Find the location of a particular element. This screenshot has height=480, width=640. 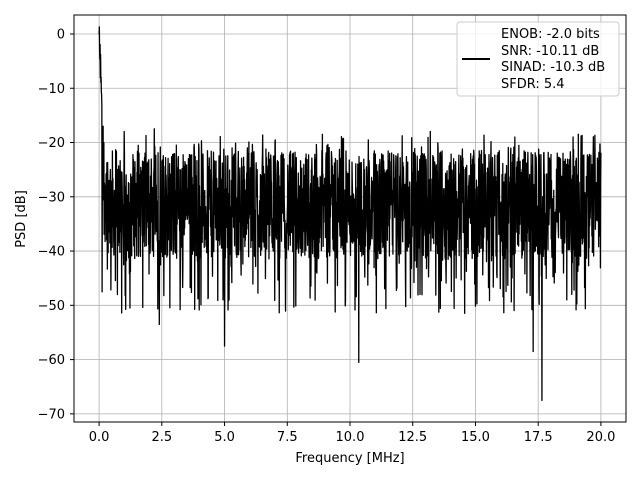

y-tick-label: −60 is located at coordinates (51, 360).